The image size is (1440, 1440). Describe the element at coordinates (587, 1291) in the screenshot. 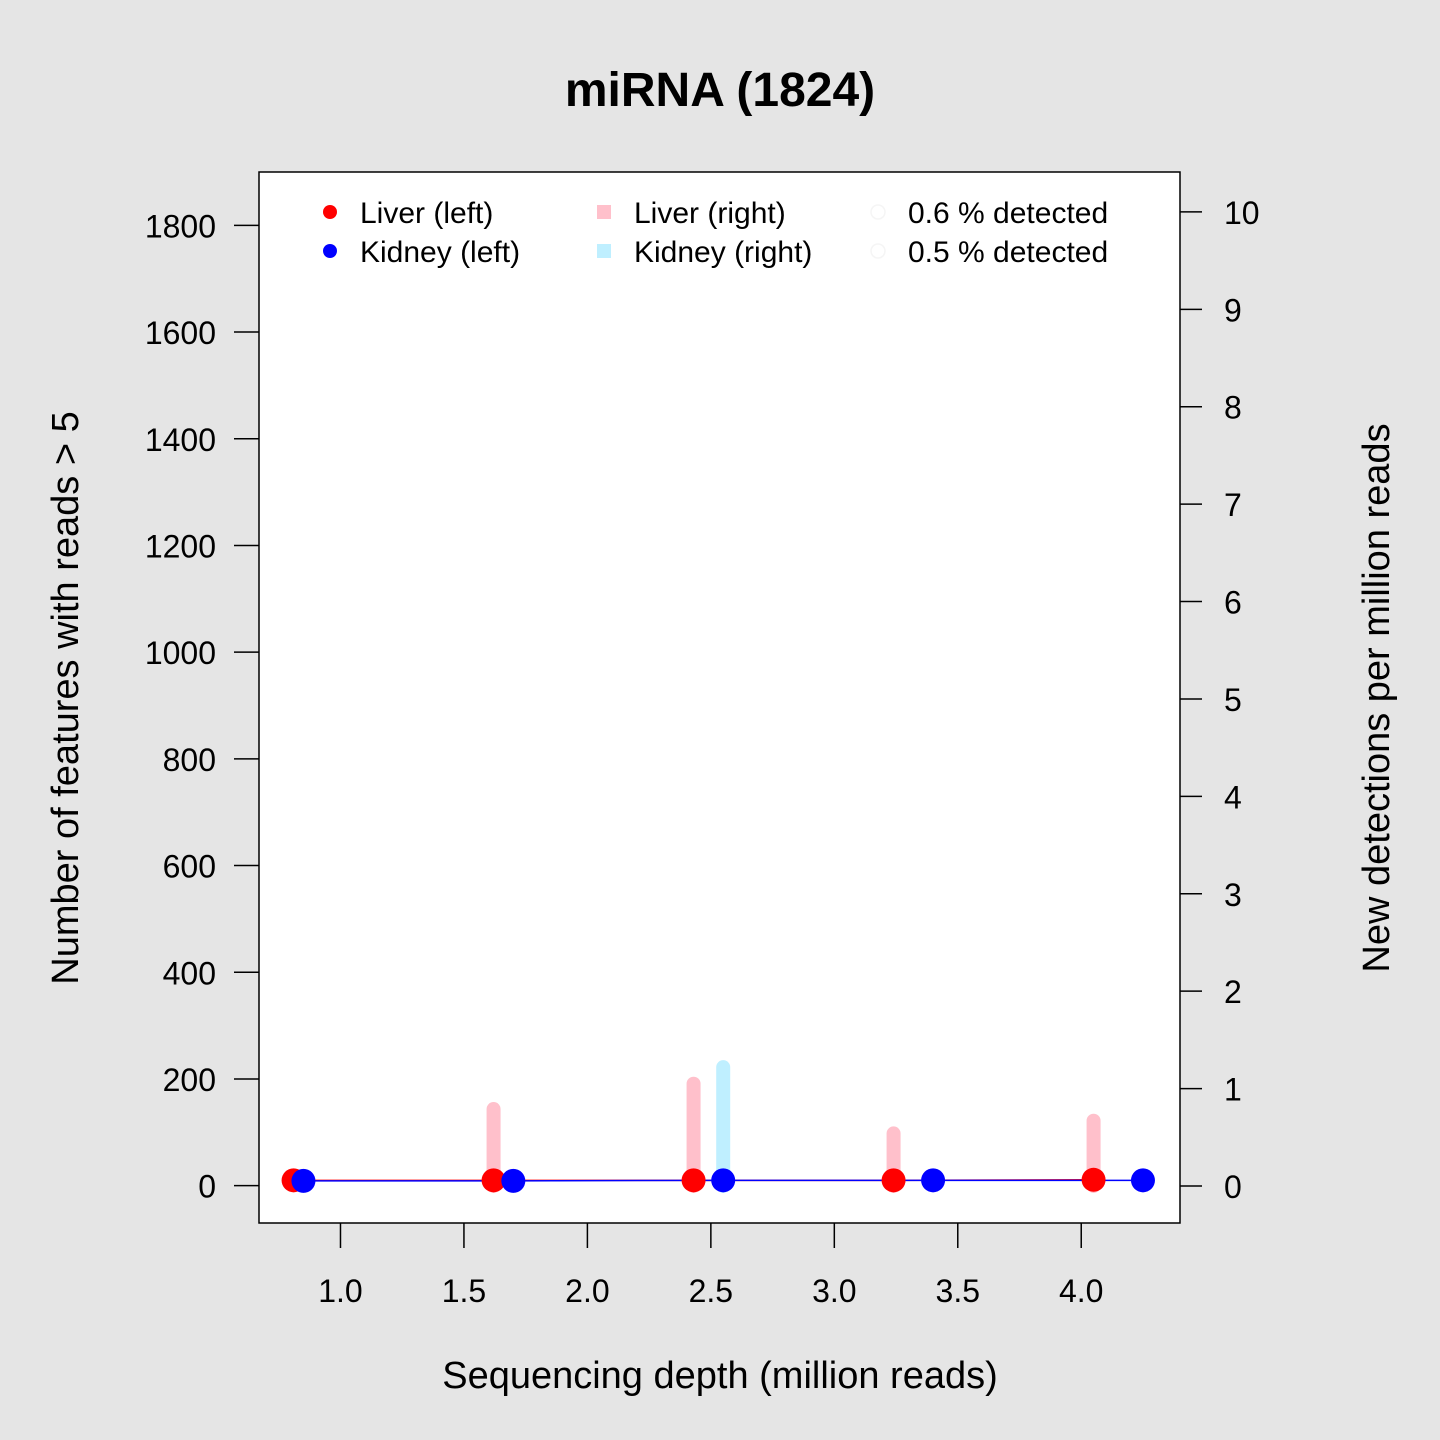

I see `x-tick-label: 2.0` at that location.